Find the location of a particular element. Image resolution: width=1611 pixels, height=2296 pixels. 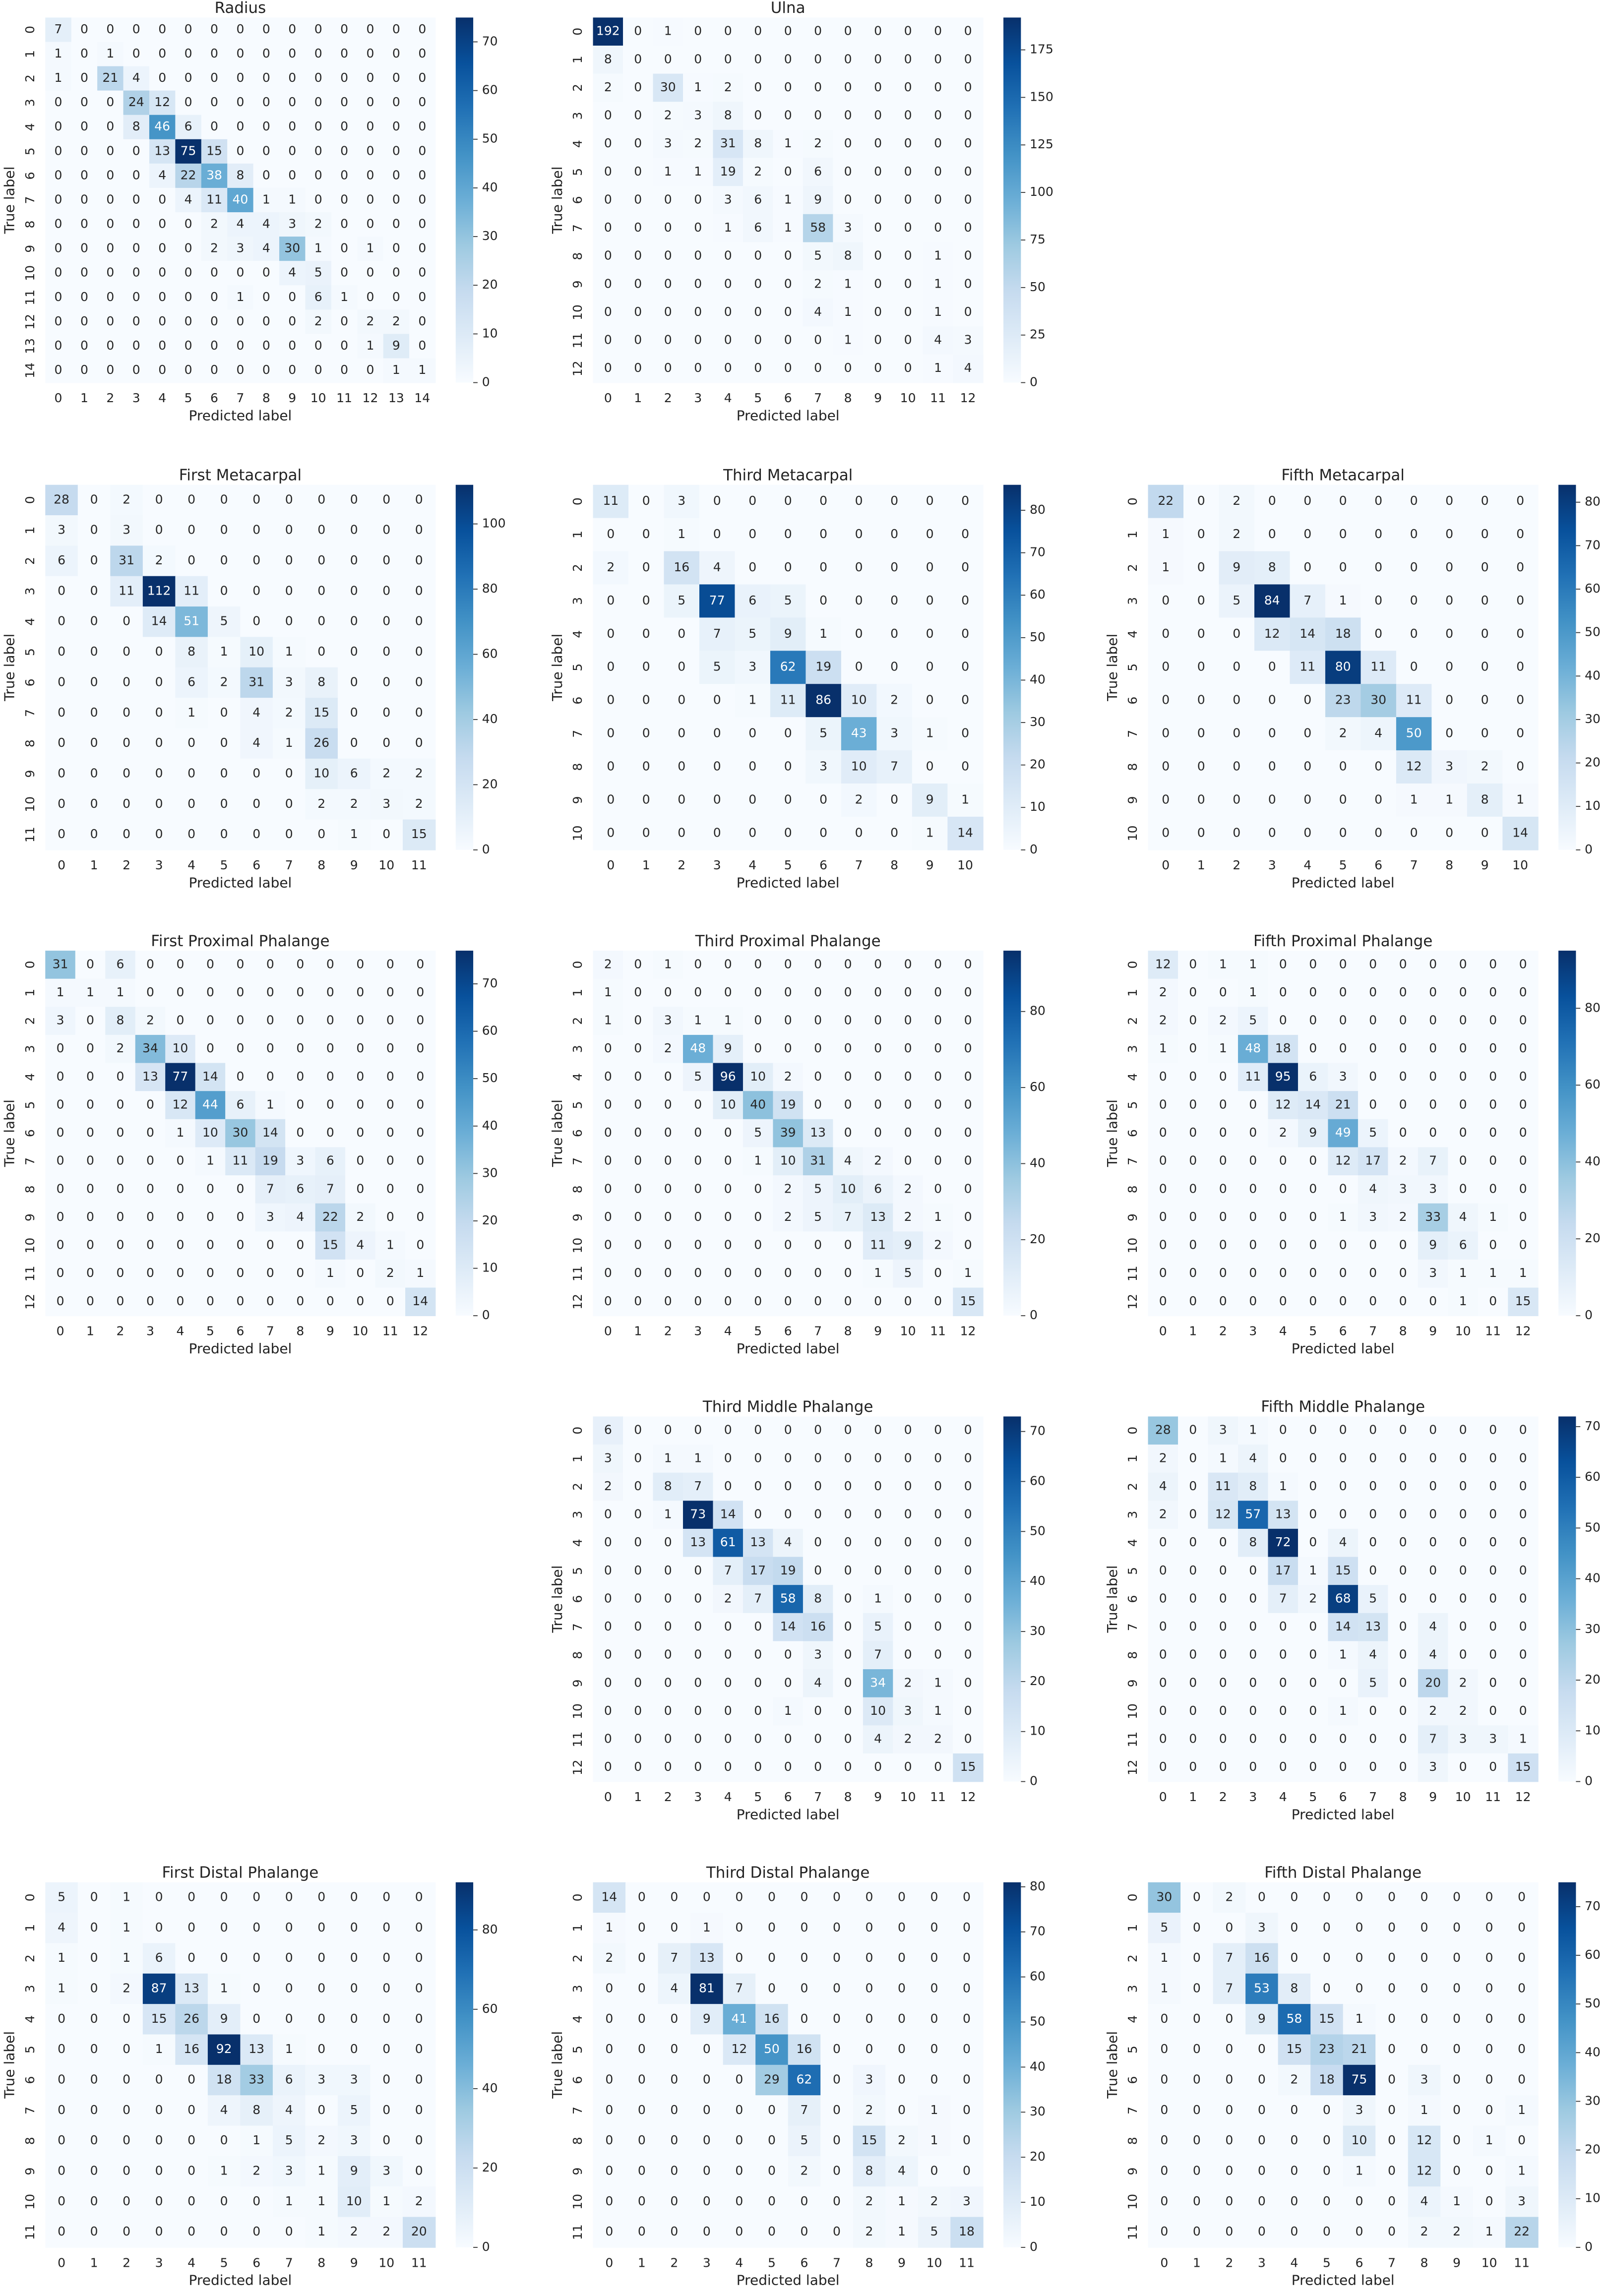

x-tick-label: 2 is located at coordinates (127, 865).